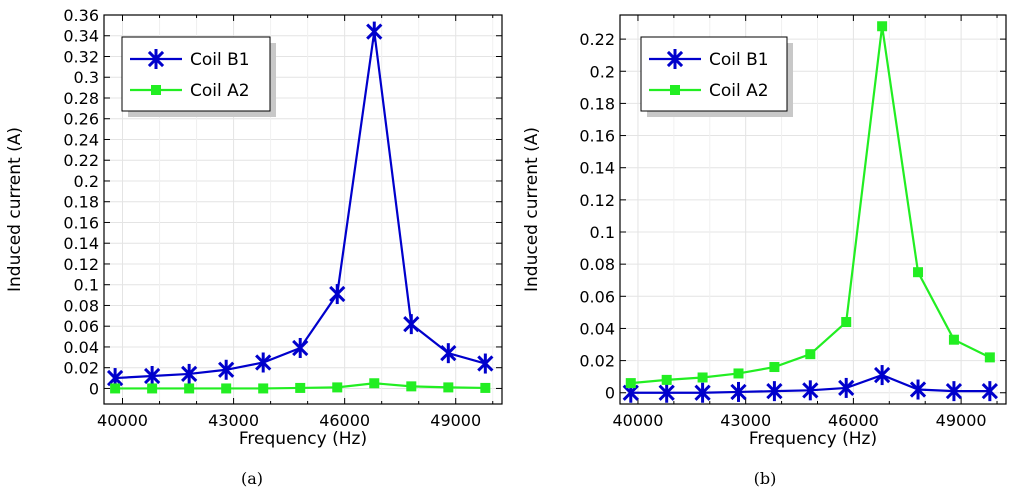  What do you see at coordinates (597, 136) in the screenshot?
I see `y-tick-label: 0.16` at bounding box center [597, 136].